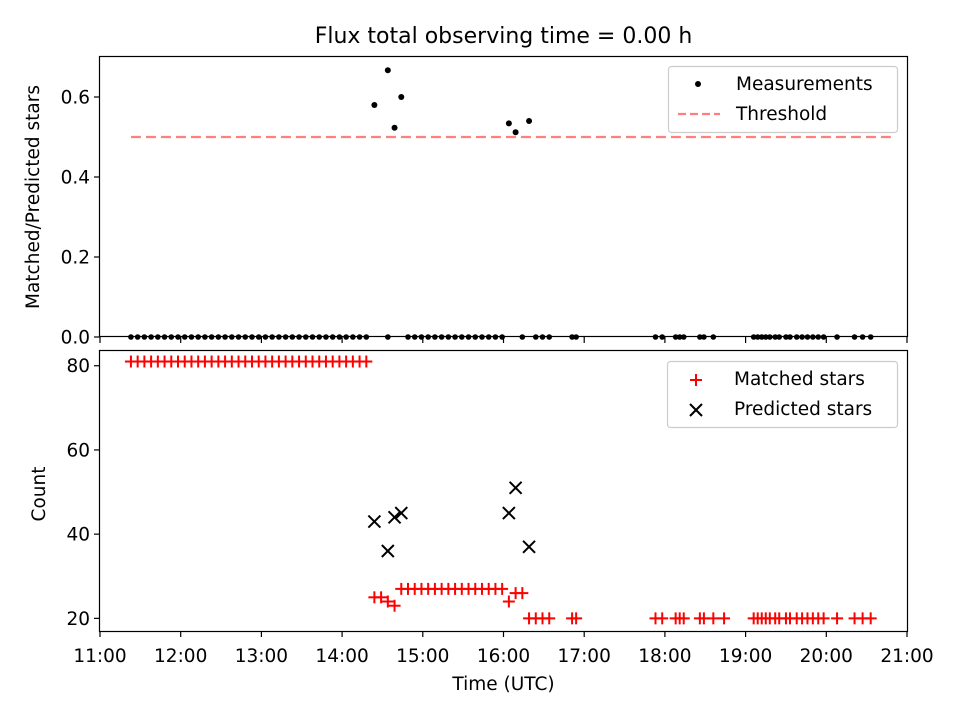  What do you see at coordinates (502, 684) in the screenshot?
I see `x-axis-label: Time (UTC)` at bounding box center [502, 684].